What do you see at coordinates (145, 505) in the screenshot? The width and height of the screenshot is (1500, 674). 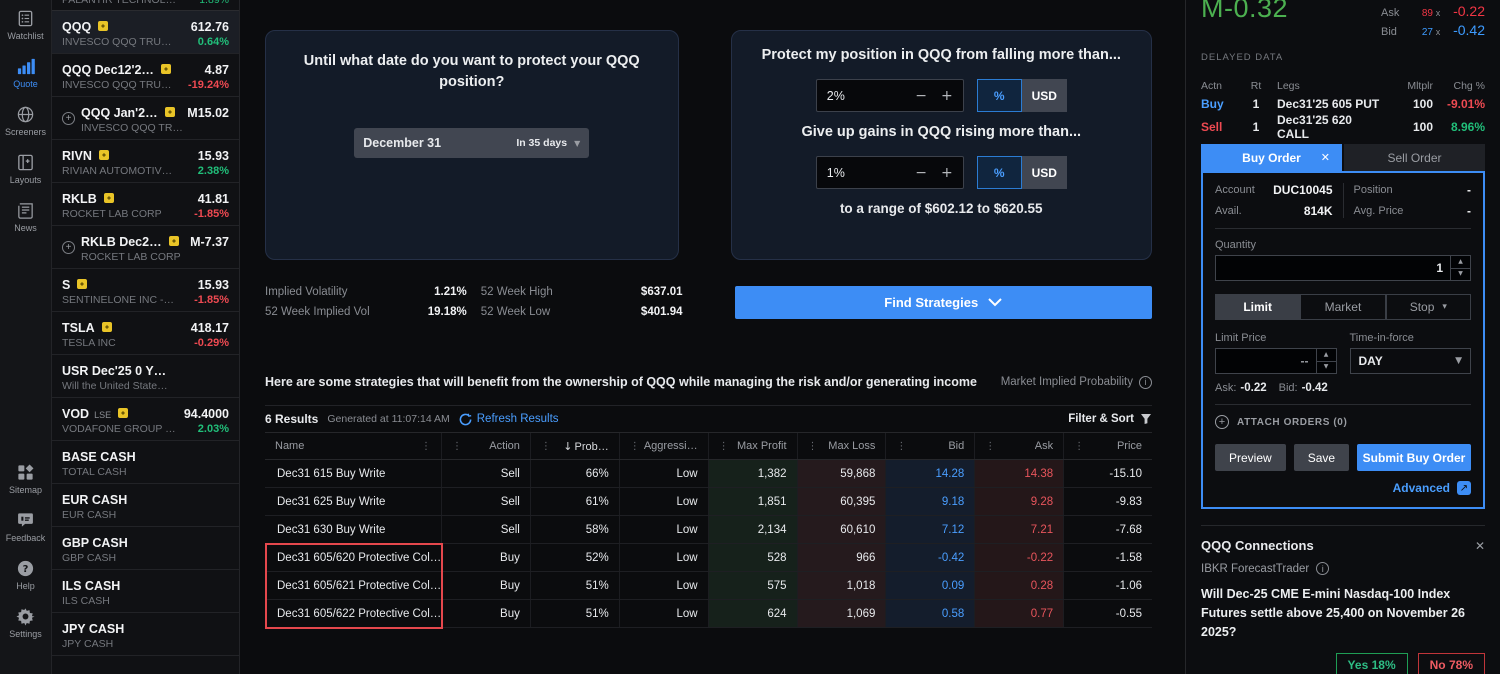 I see `watchlist-row: EUR CASH EUR CASH` at bounding box center [145, 505].